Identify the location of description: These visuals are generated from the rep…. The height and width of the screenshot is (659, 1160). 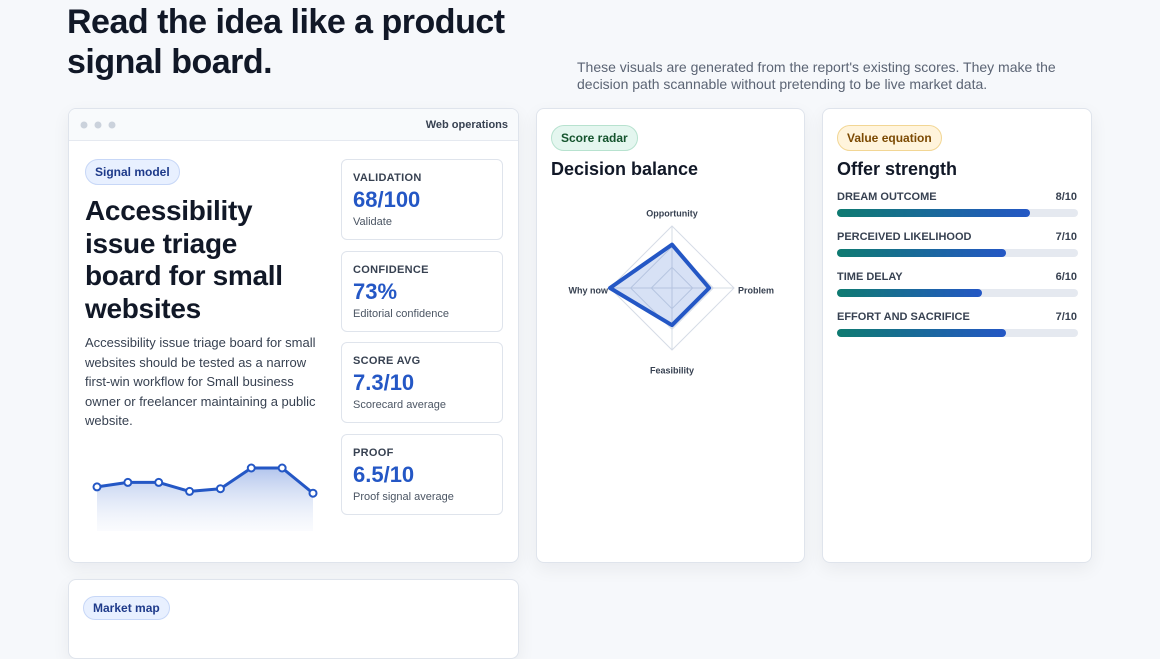
(816, 75).